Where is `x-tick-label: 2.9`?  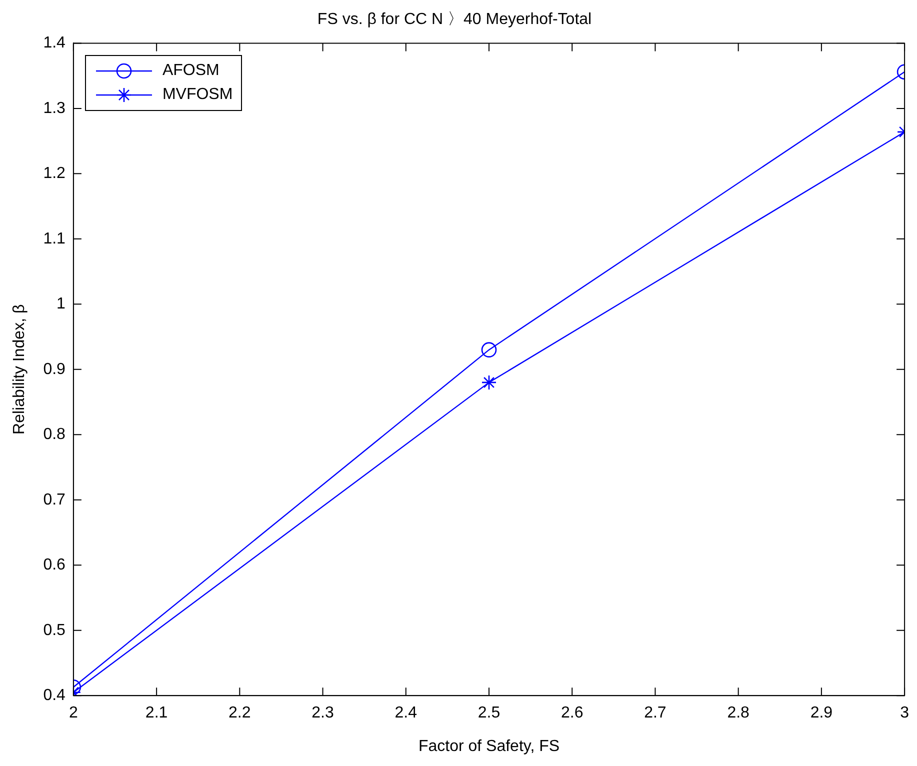 x-tick-label: 2.9 is located at coordinates (821, 713).